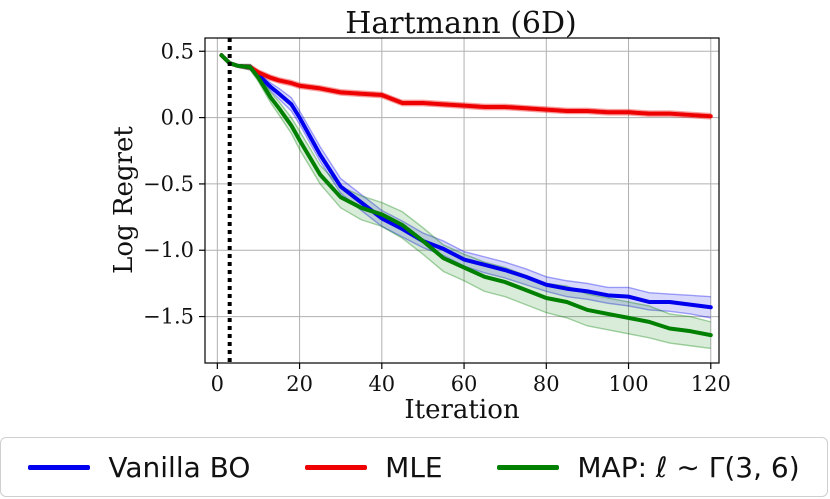 The image size is (830, 499). I want to click on legend-swatch-mle, so click(336, 467).